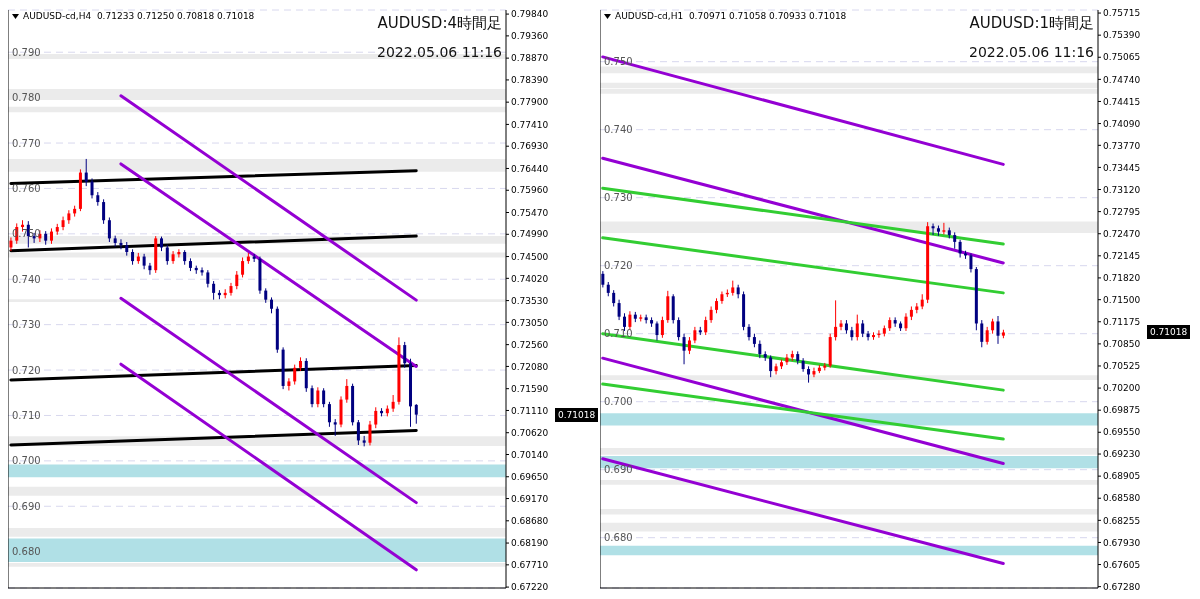 This screenshot has height=599, width=1200. What do you see at coordinates (530, 498) in the screenshot?
I see `y2-tick-label: 0.69170` at bounding box center [530, 498].